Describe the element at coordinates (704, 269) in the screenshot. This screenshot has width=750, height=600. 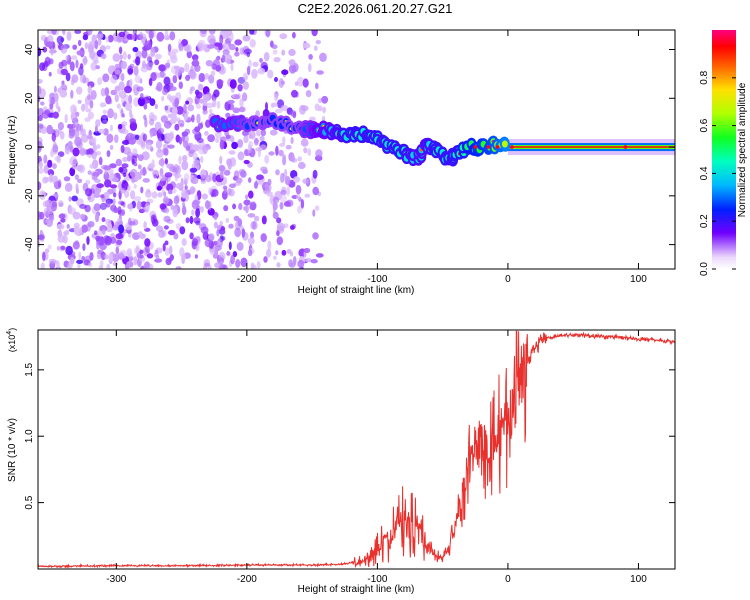
I see `colorbar-tick-label: 0.0` at that location.